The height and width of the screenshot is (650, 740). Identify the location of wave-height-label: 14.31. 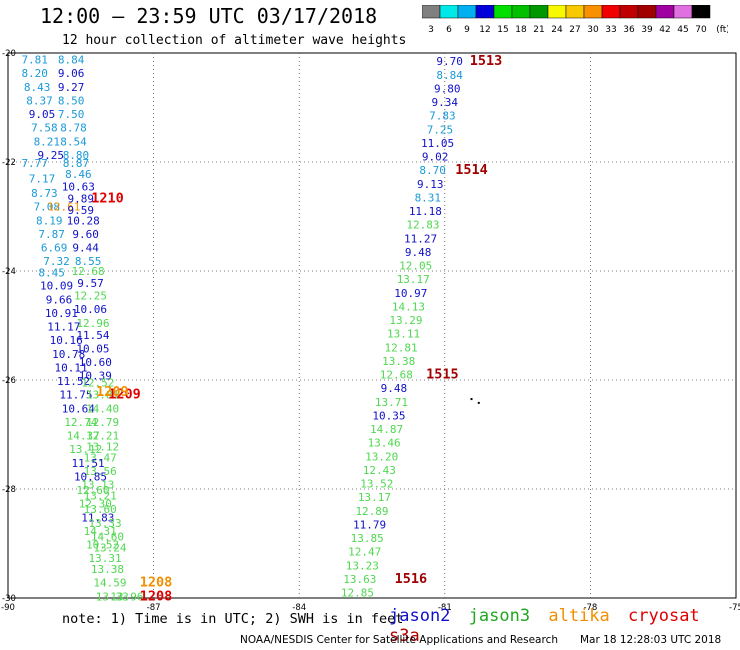
(100, 531).